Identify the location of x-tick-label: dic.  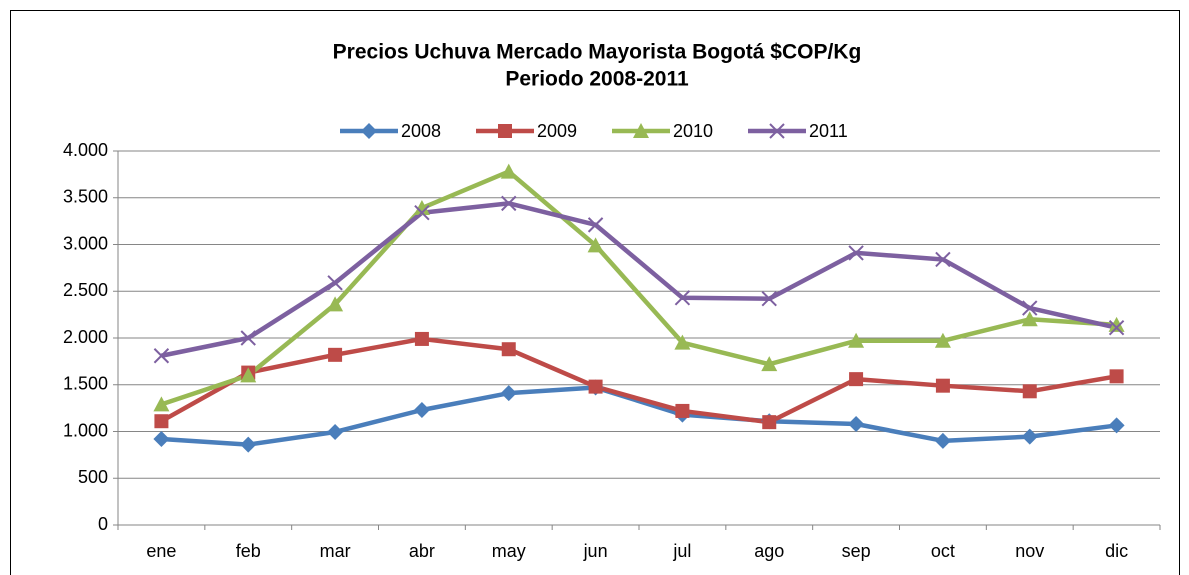
(1116, 551).